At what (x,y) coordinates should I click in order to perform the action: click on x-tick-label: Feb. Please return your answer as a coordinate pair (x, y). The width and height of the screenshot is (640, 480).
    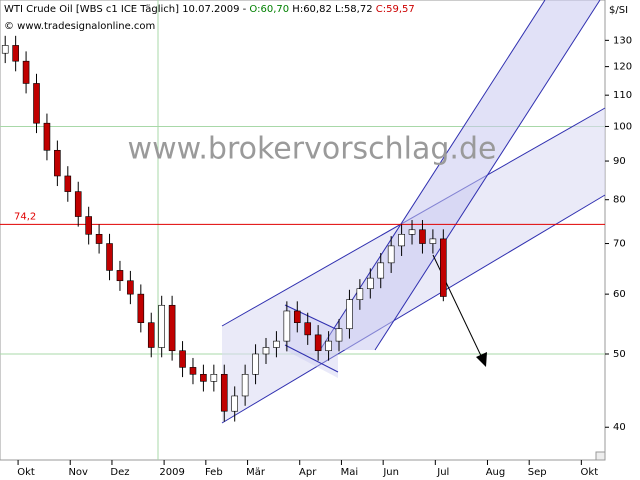
    Looking at the image, I should click on (214, 472).